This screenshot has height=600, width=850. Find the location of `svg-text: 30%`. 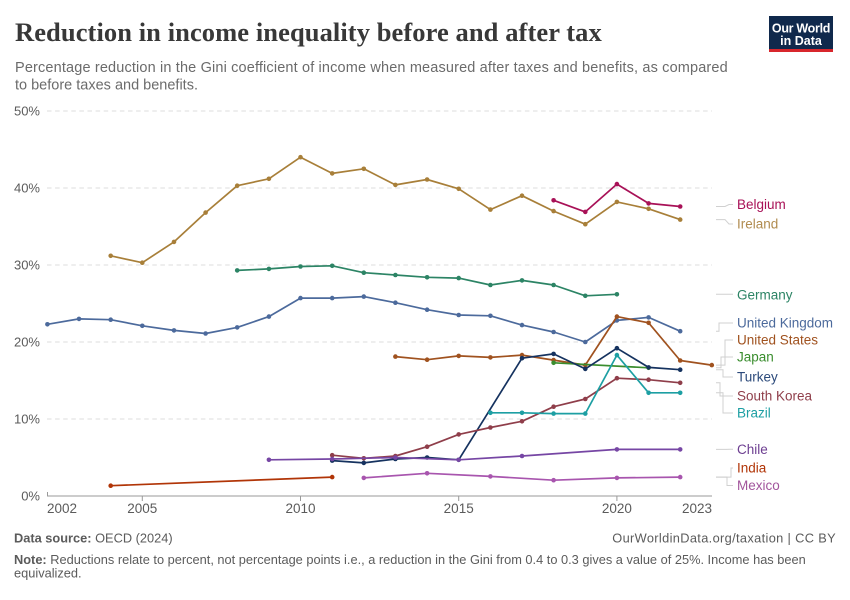

svg-text: 30% is located at coordinates (27, 265).